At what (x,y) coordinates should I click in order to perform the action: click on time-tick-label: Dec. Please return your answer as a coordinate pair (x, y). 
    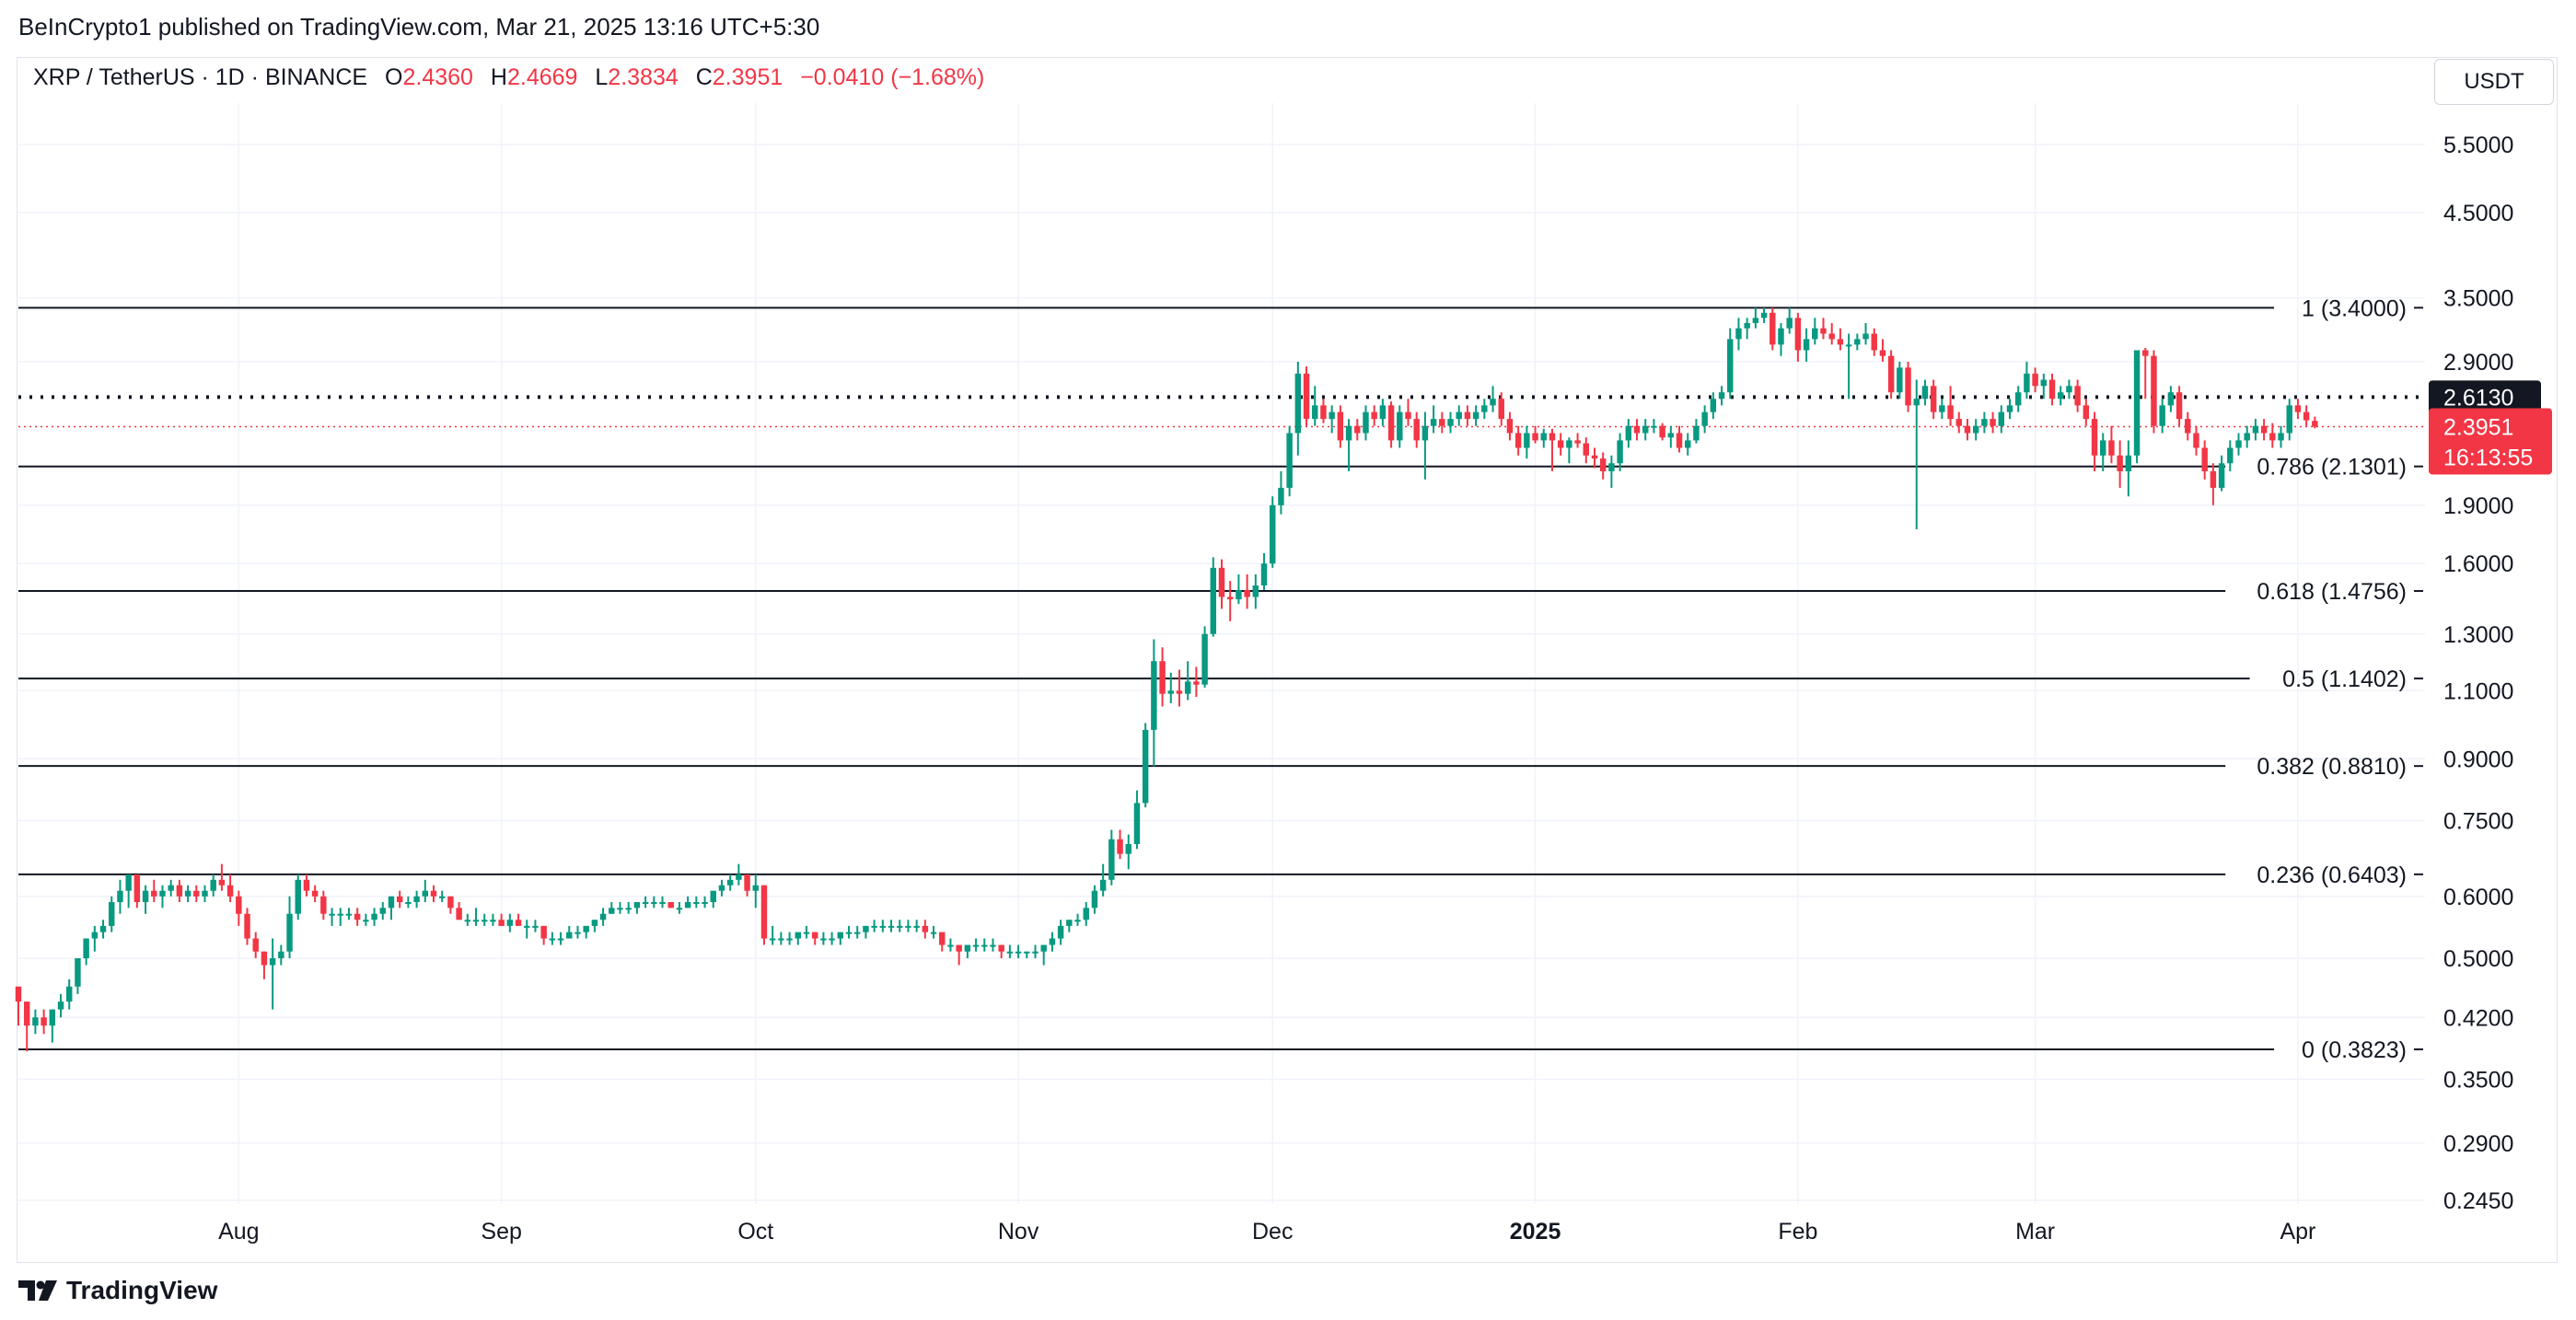
    Looking at the image, I should click on (1272, 1232).